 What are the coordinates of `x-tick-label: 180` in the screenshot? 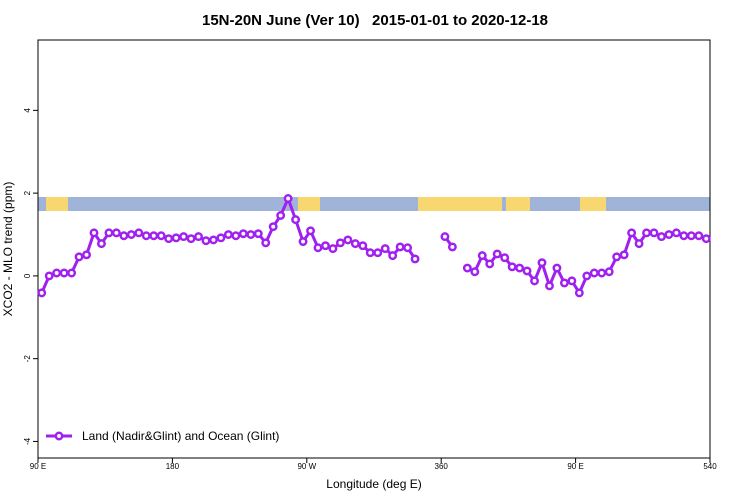 It's located at (173, 466).